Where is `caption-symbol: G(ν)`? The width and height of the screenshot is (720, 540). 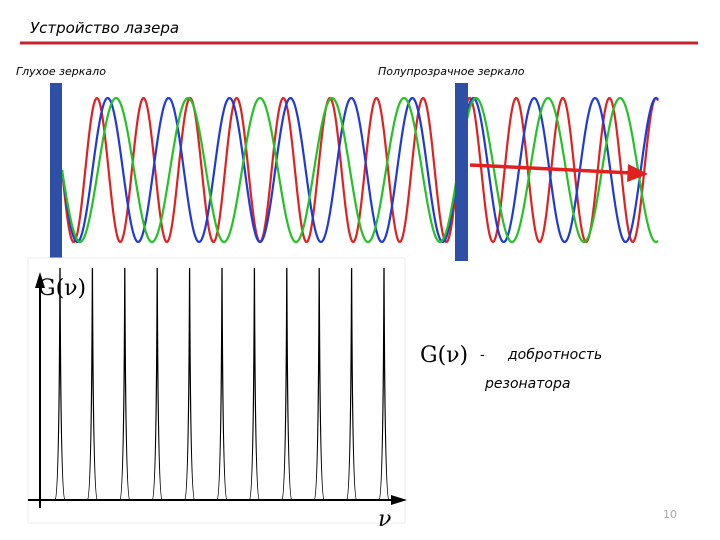
caption-symbol: G(ν) is located at coordinates (444, 355).